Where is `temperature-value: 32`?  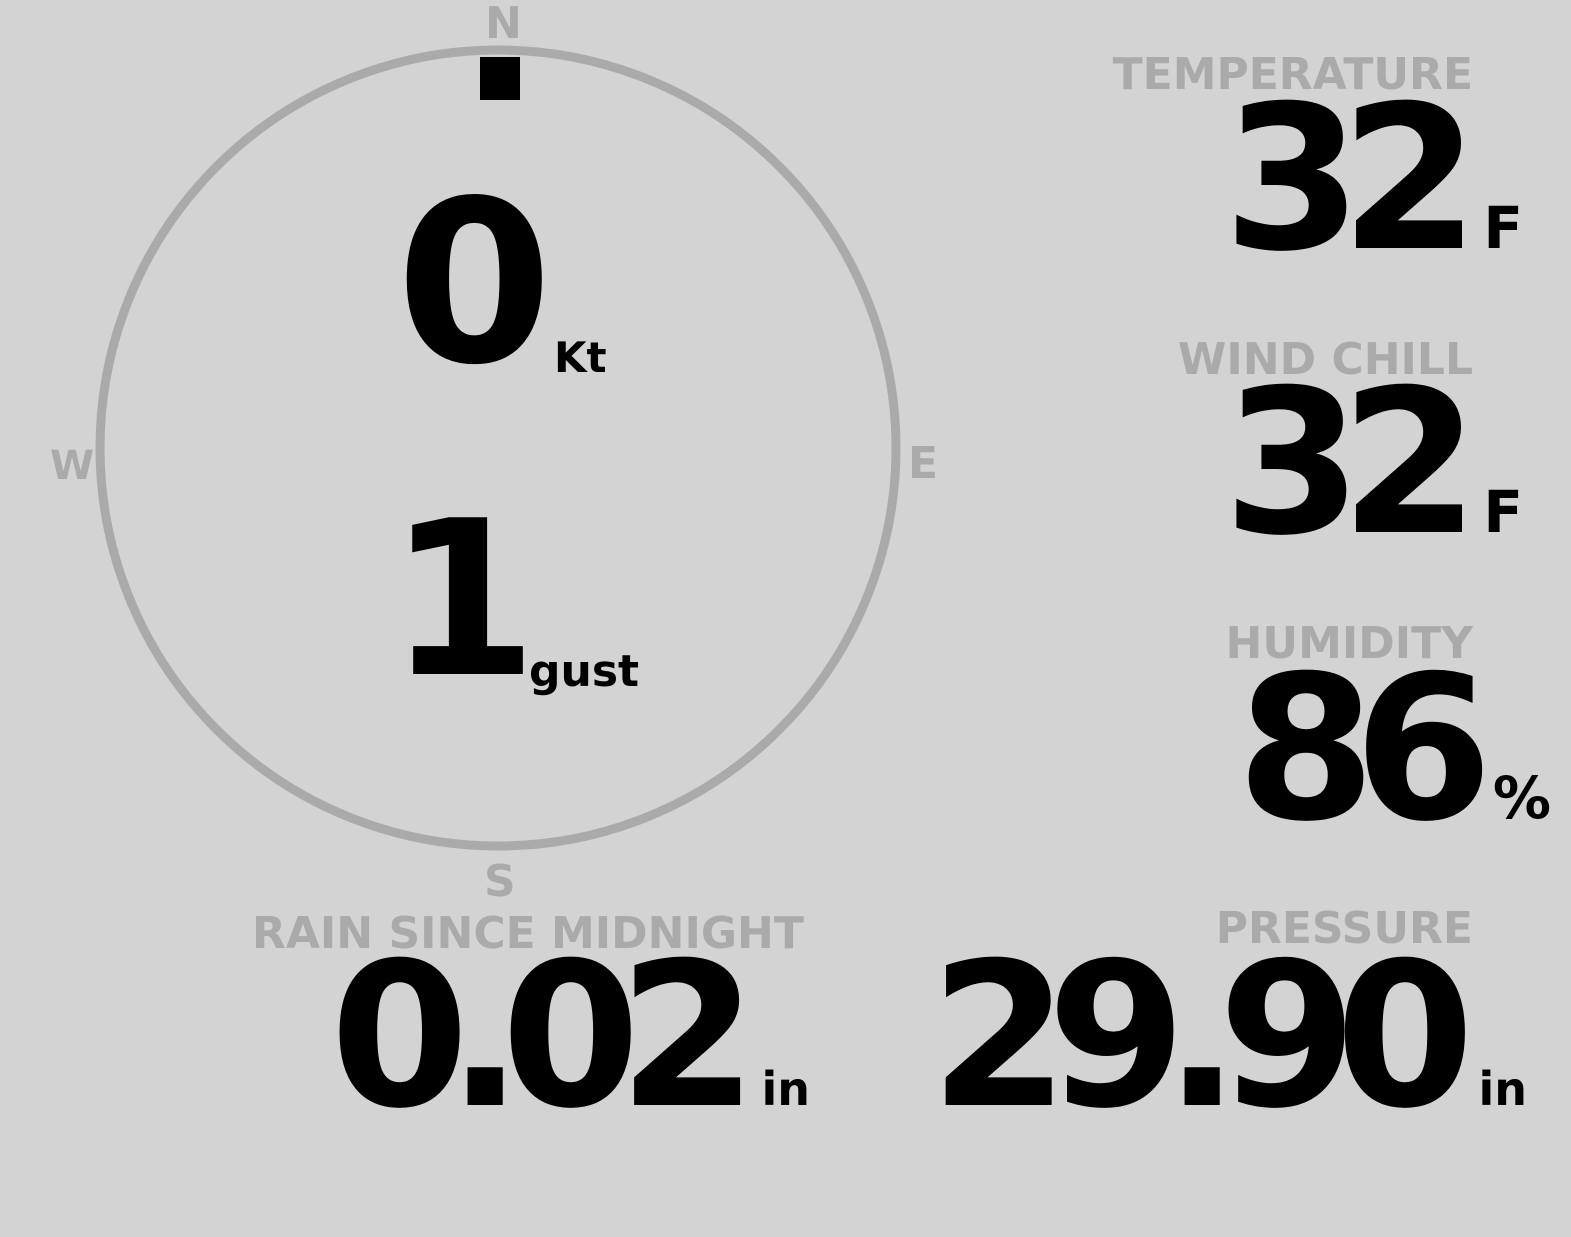 temperature-value: 32 is located at coordinates (1351, 179).